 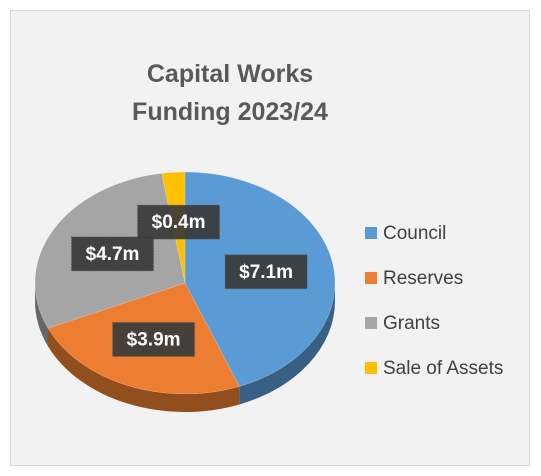 I want to click on legend-label: Grants, so click(x=411, y=323).